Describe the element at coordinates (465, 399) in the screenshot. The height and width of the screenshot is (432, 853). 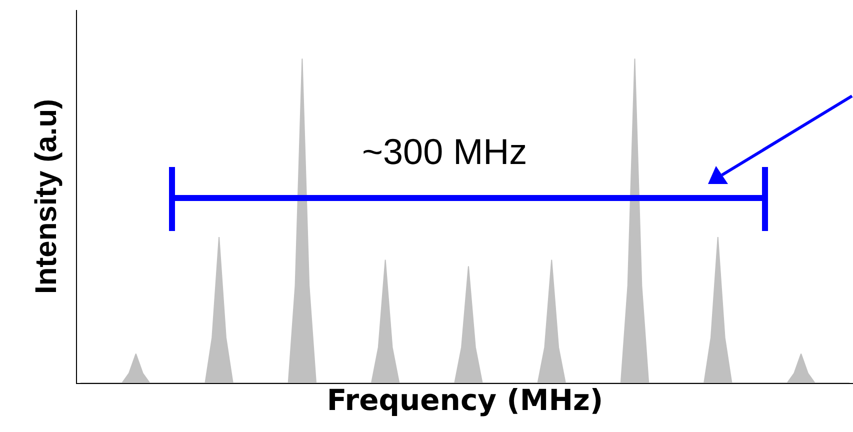
I see `x-axis-title: Frequency (MHz)` at that location.